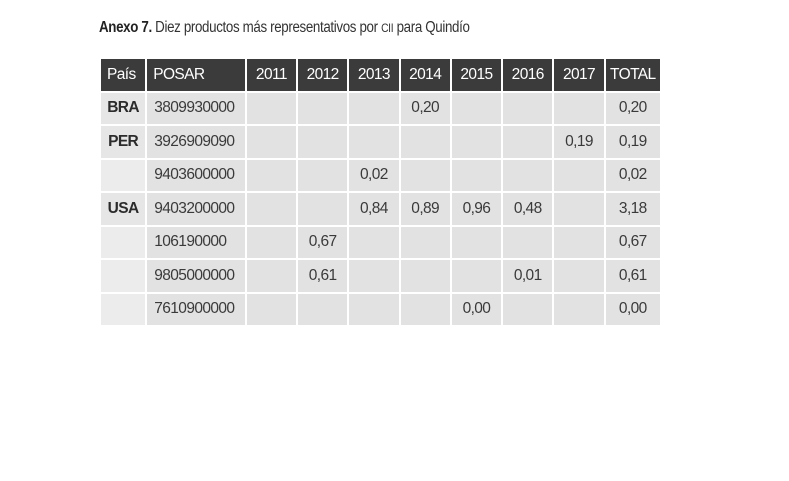 The width and height of the screenshot is (789, 481). I want to click on cell-posar: 3926909090, so click(196, 142).